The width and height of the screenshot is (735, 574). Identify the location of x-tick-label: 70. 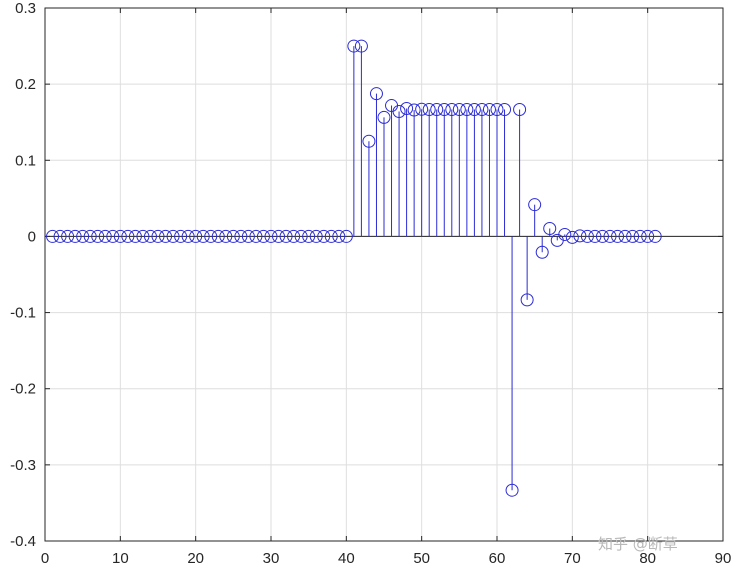
(572, 558).